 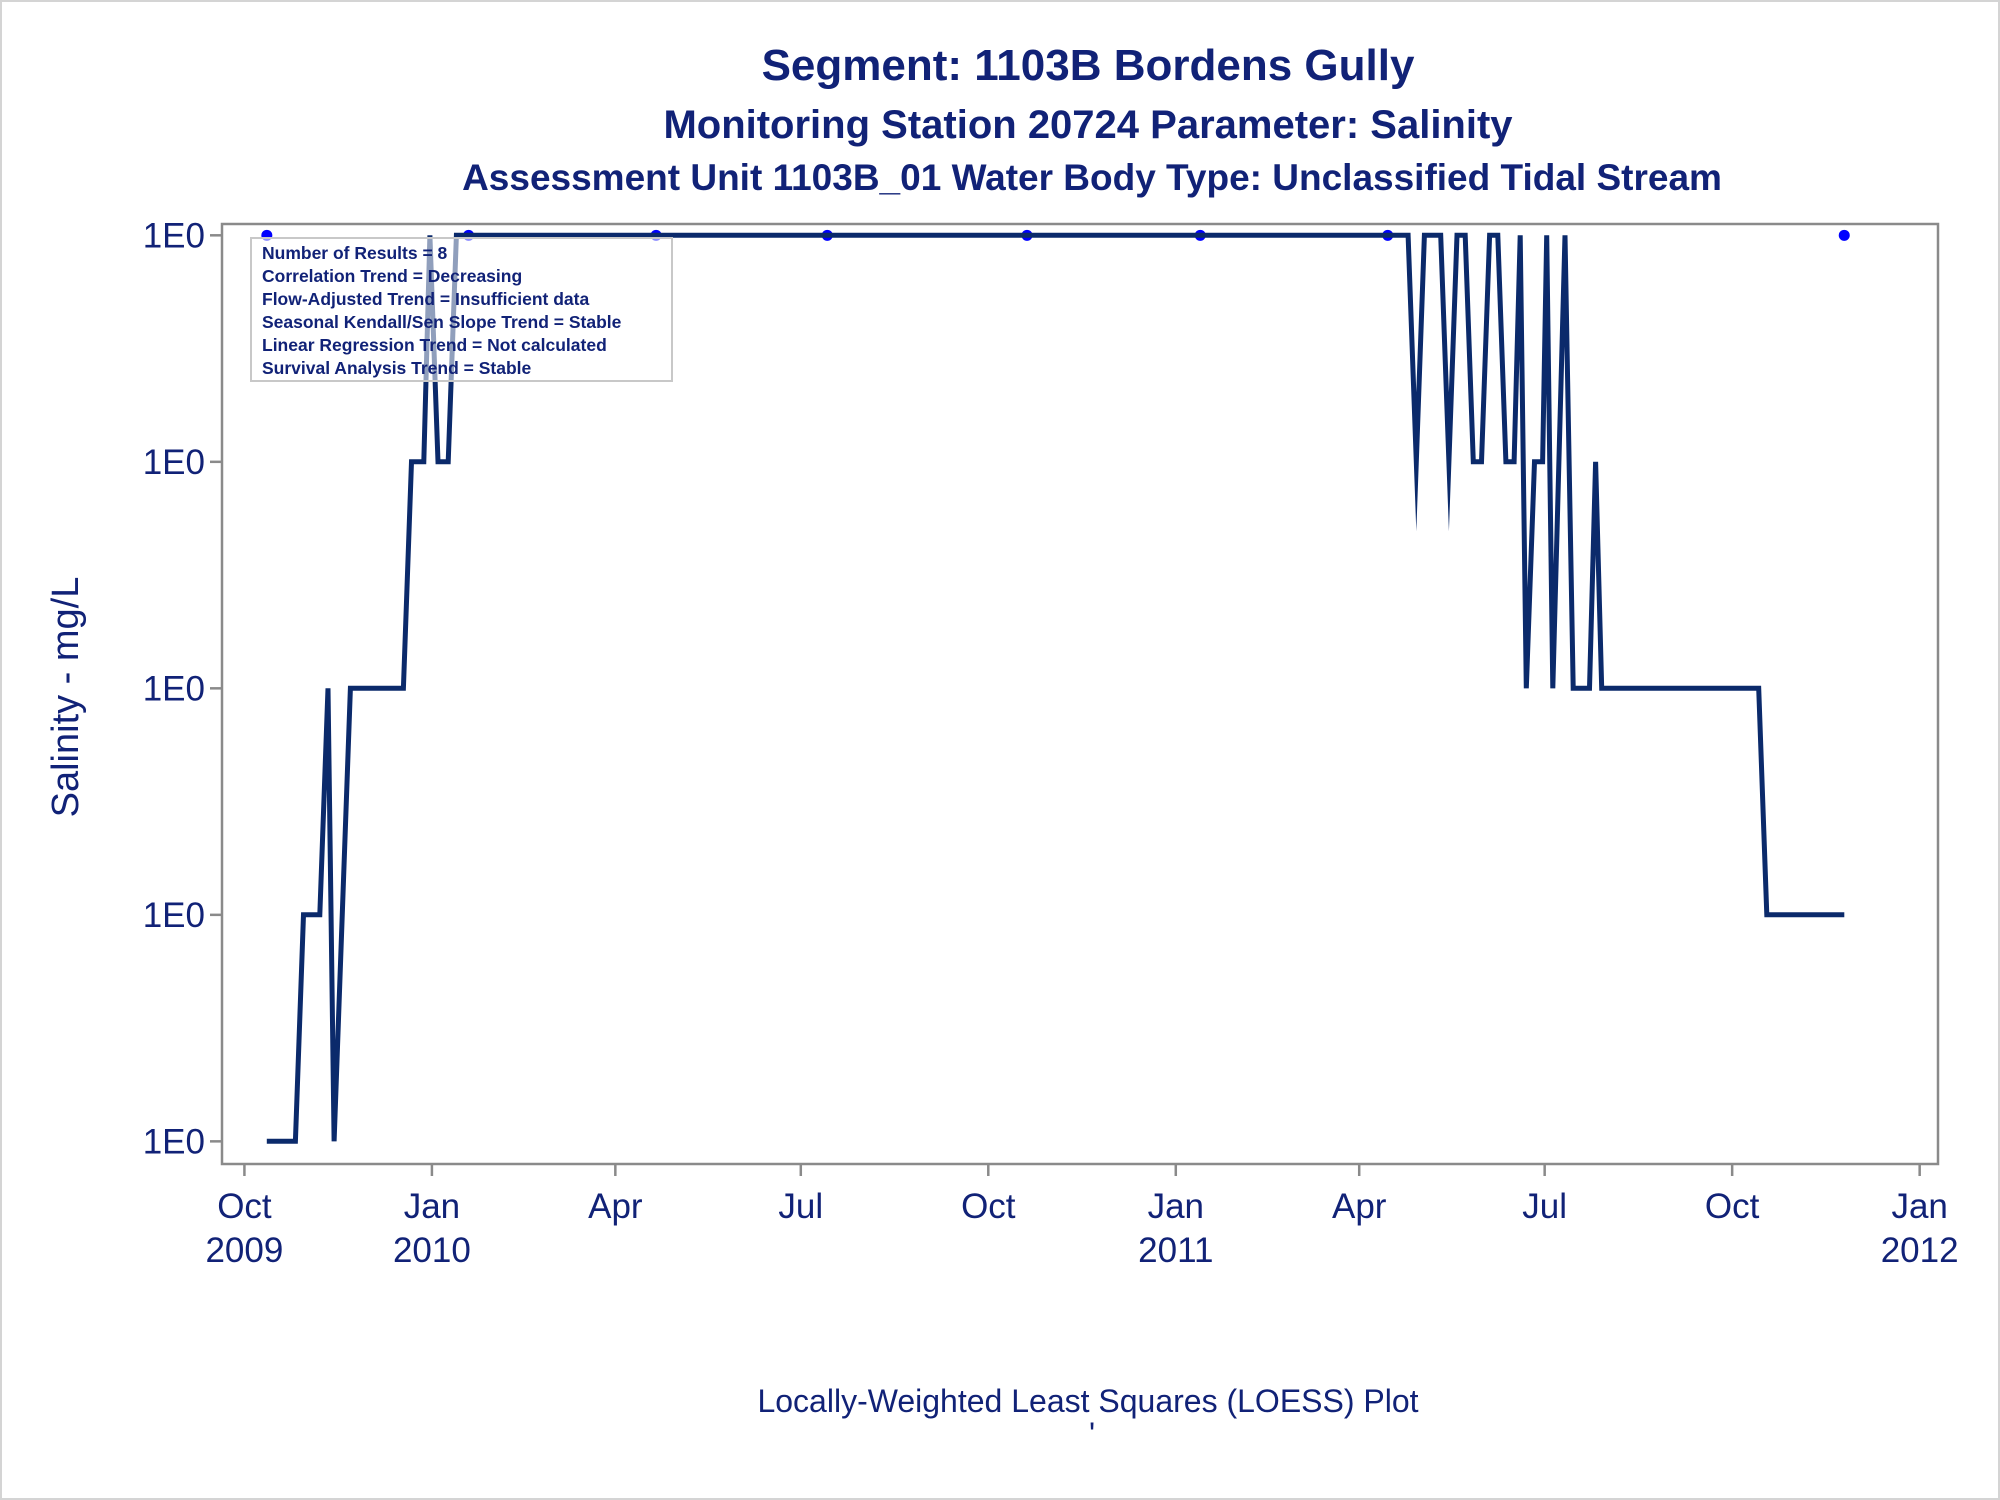 What do you see at coordinates (392, 276) in the screenshot?
I see `inset-line-correlation-trend: Correlation Trend = Decreasing` at bounding box center [392, 276].